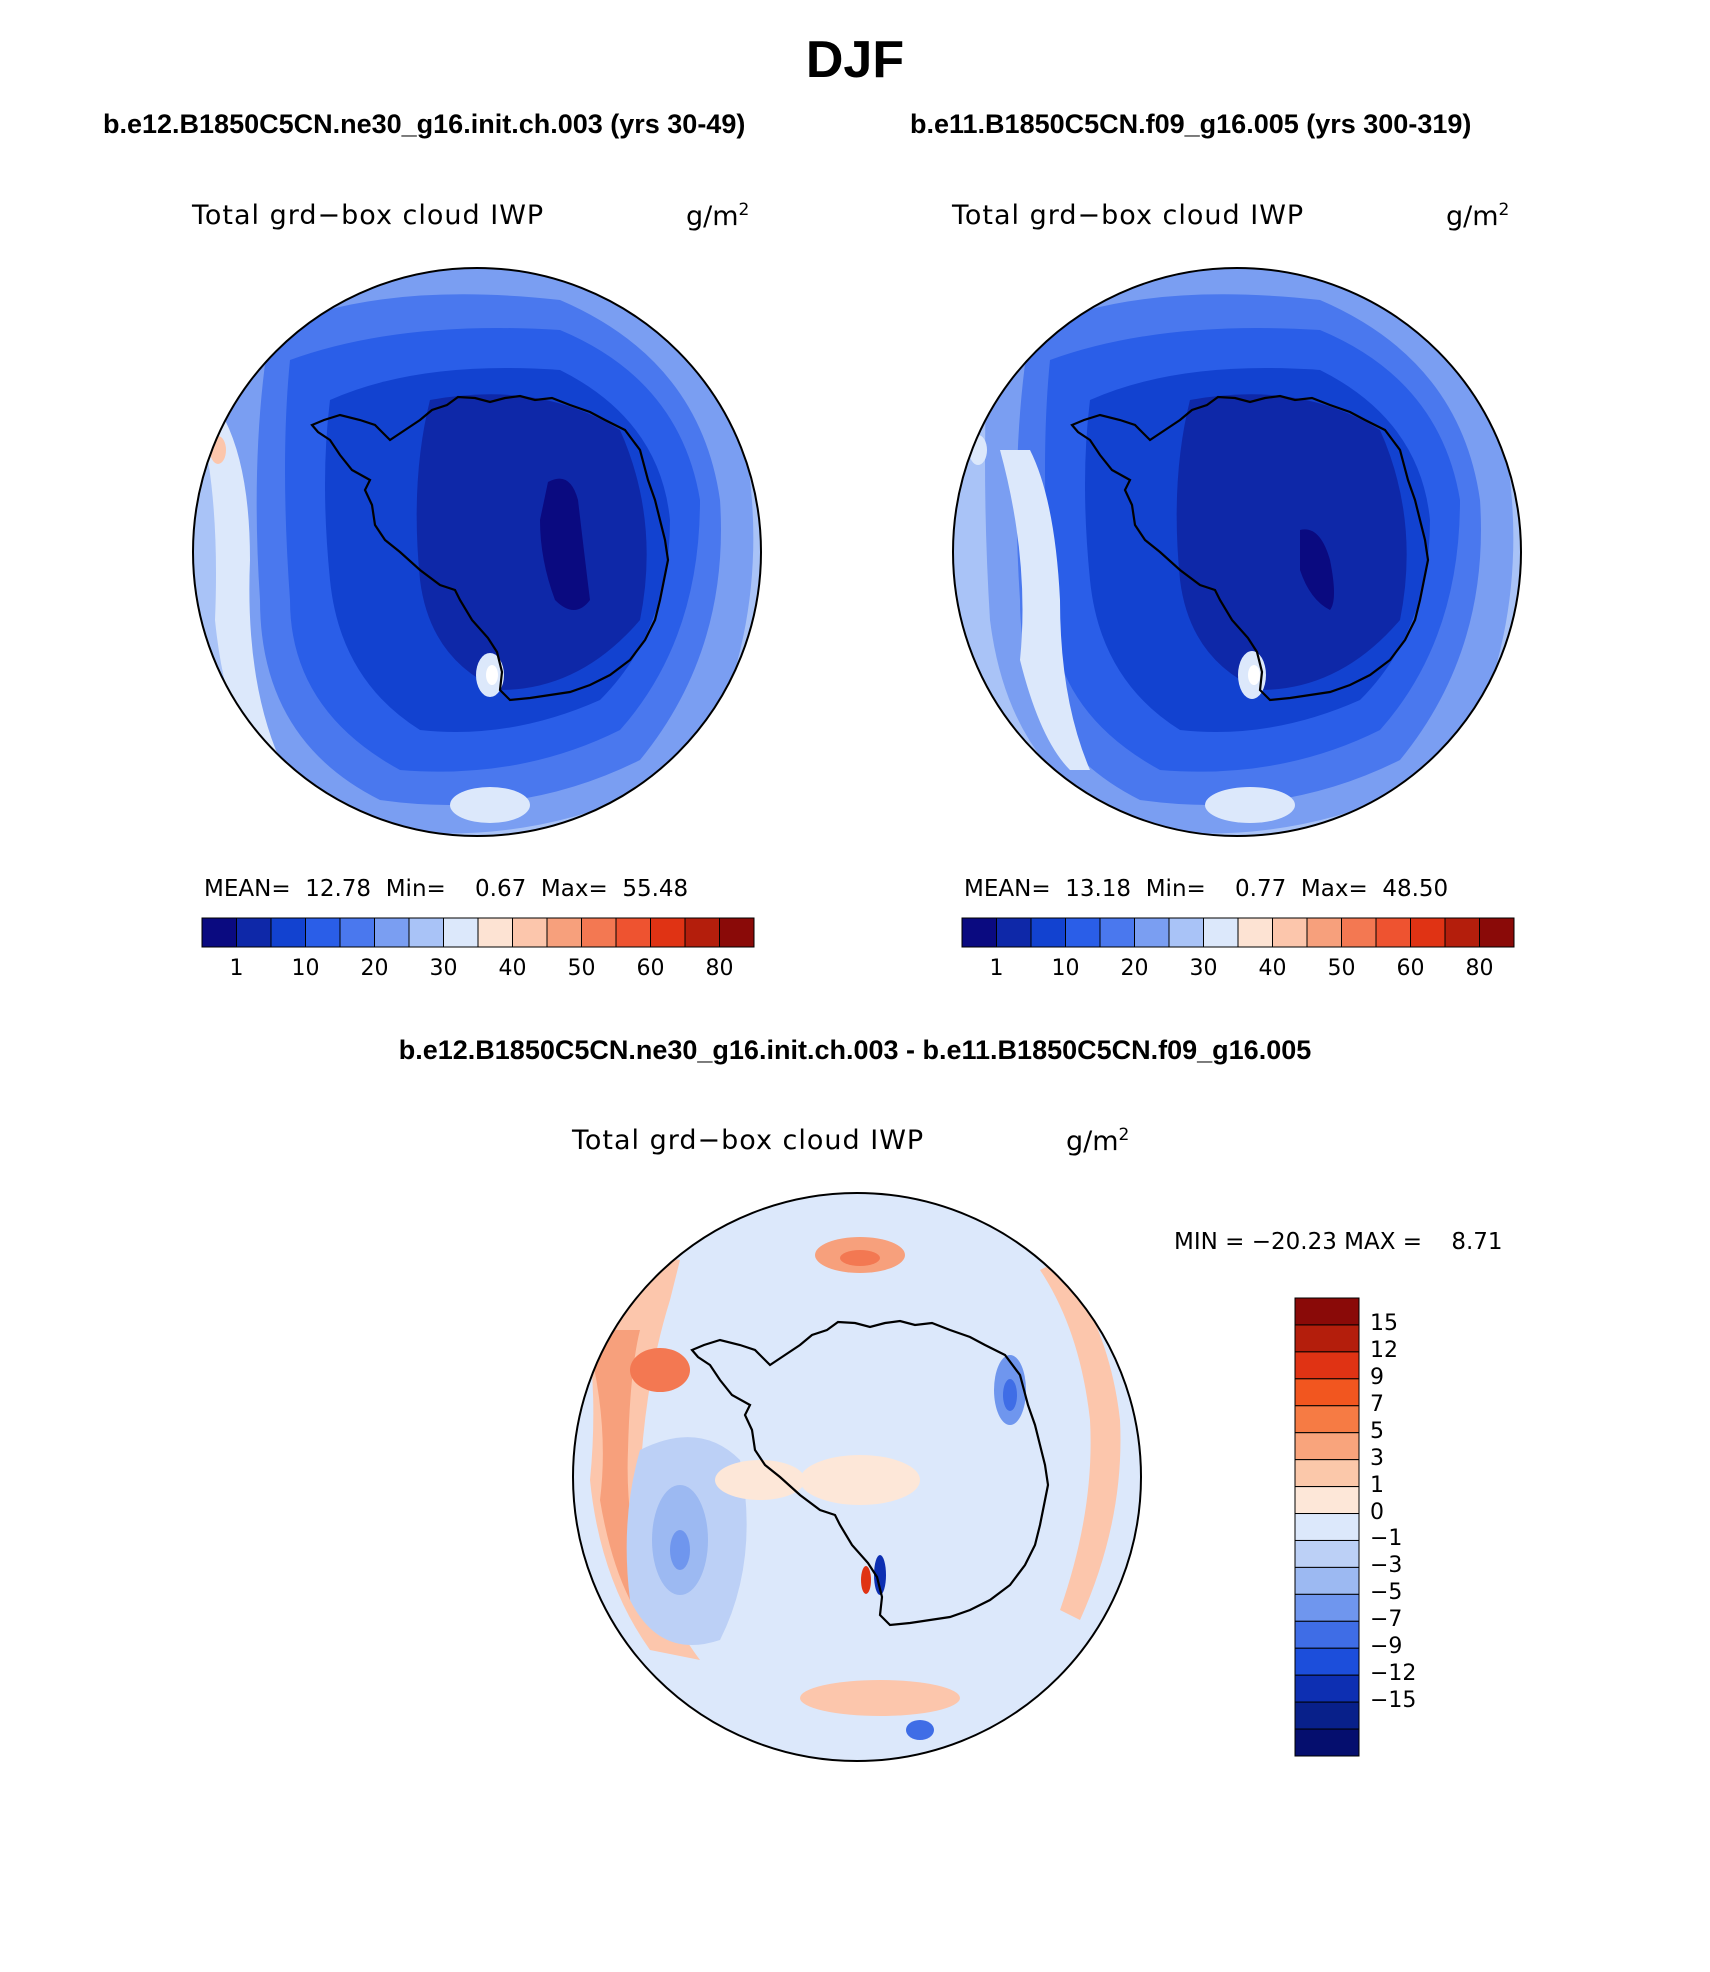  What do you see at coordinates (1410, 1528) in the screenshot?
I see `diff-colorbar-labels: 15 12 9 7 5 3 1 0 −1 −3 −5 −7 −9 −12 −15` at bounding box center [1410, 1528].